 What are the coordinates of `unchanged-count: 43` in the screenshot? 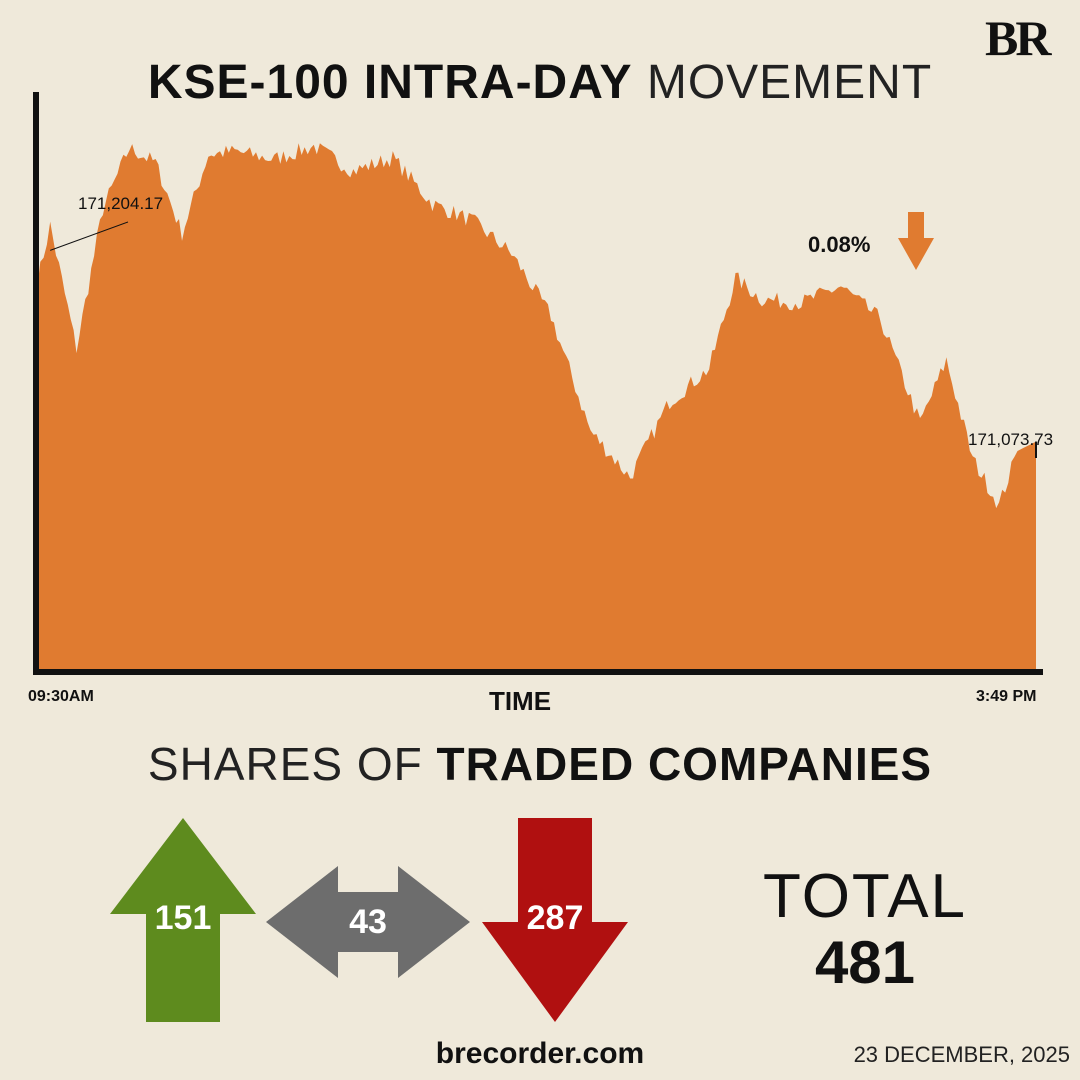 It's located at (368, 922).